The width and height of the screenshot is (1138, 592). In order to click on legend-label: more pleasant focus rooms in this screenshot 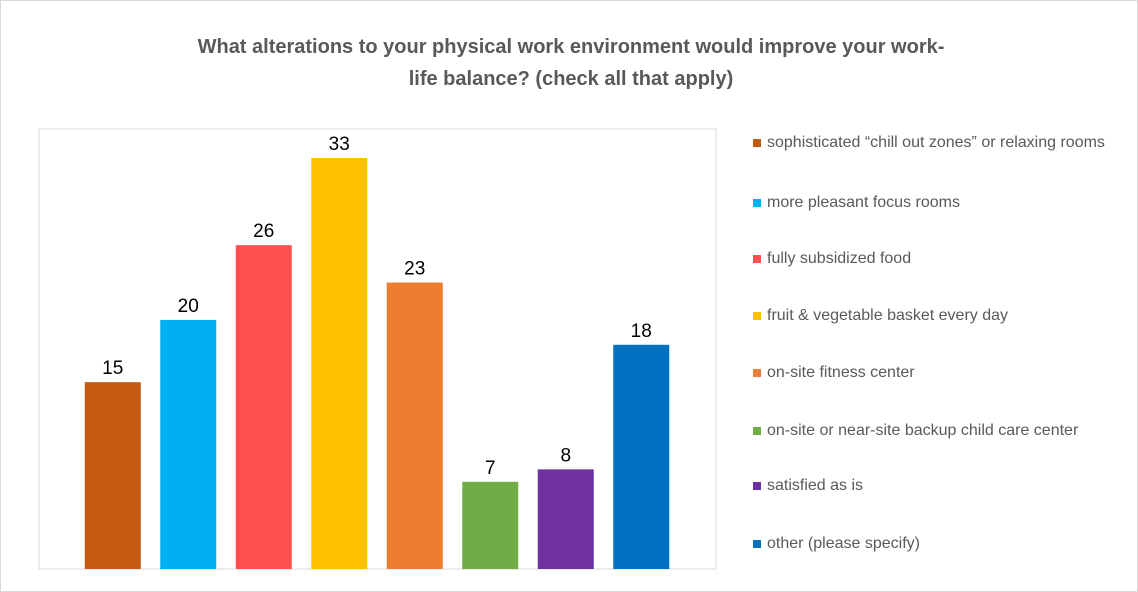, I will do `click(863, 202)`.